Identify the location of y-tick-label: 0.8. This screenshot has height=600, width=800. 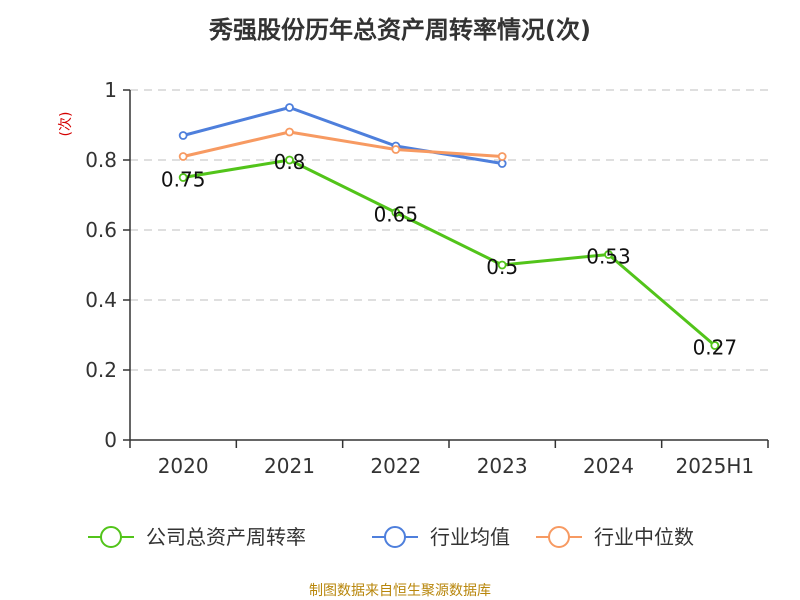
(101, 160).